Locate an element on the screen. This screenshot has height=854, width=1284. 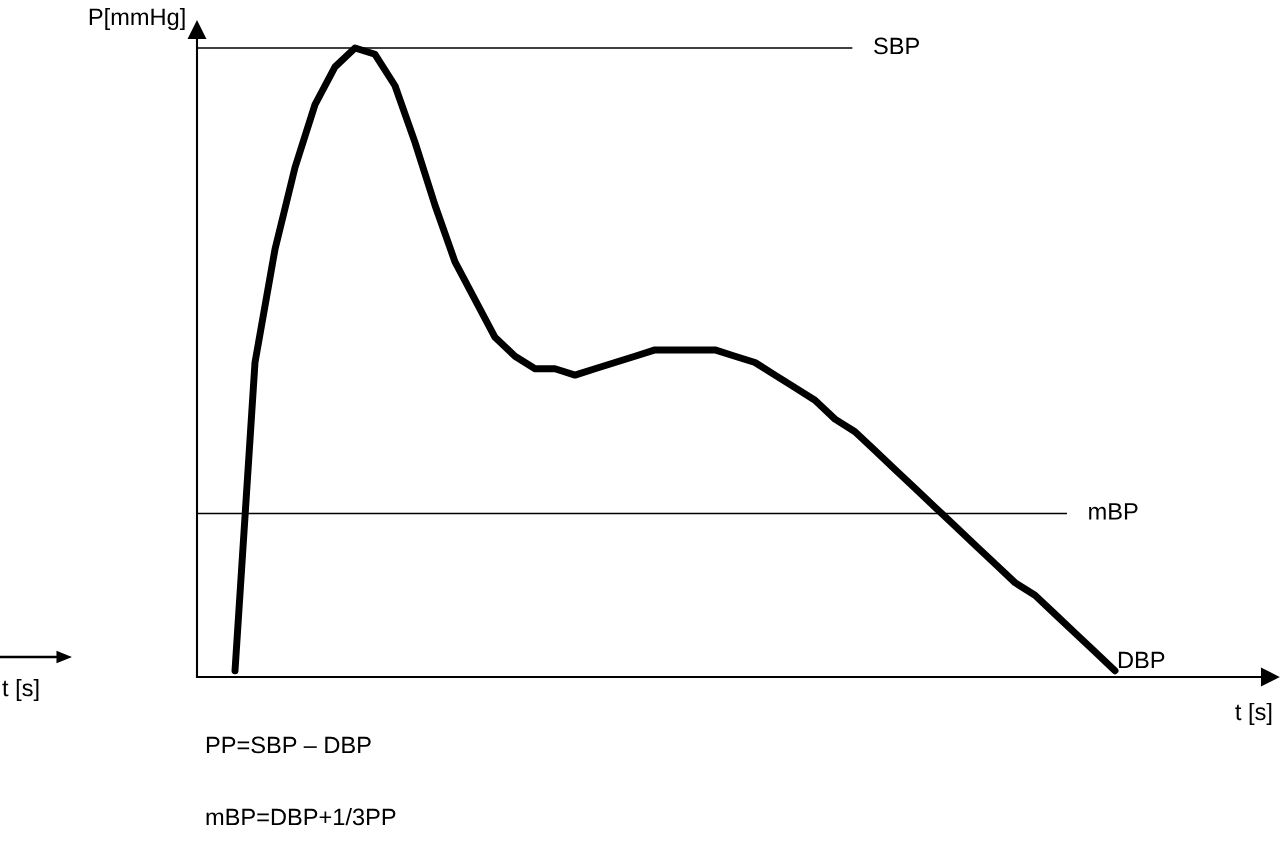
annotation: DBP is located at coordinates (1141, 660).